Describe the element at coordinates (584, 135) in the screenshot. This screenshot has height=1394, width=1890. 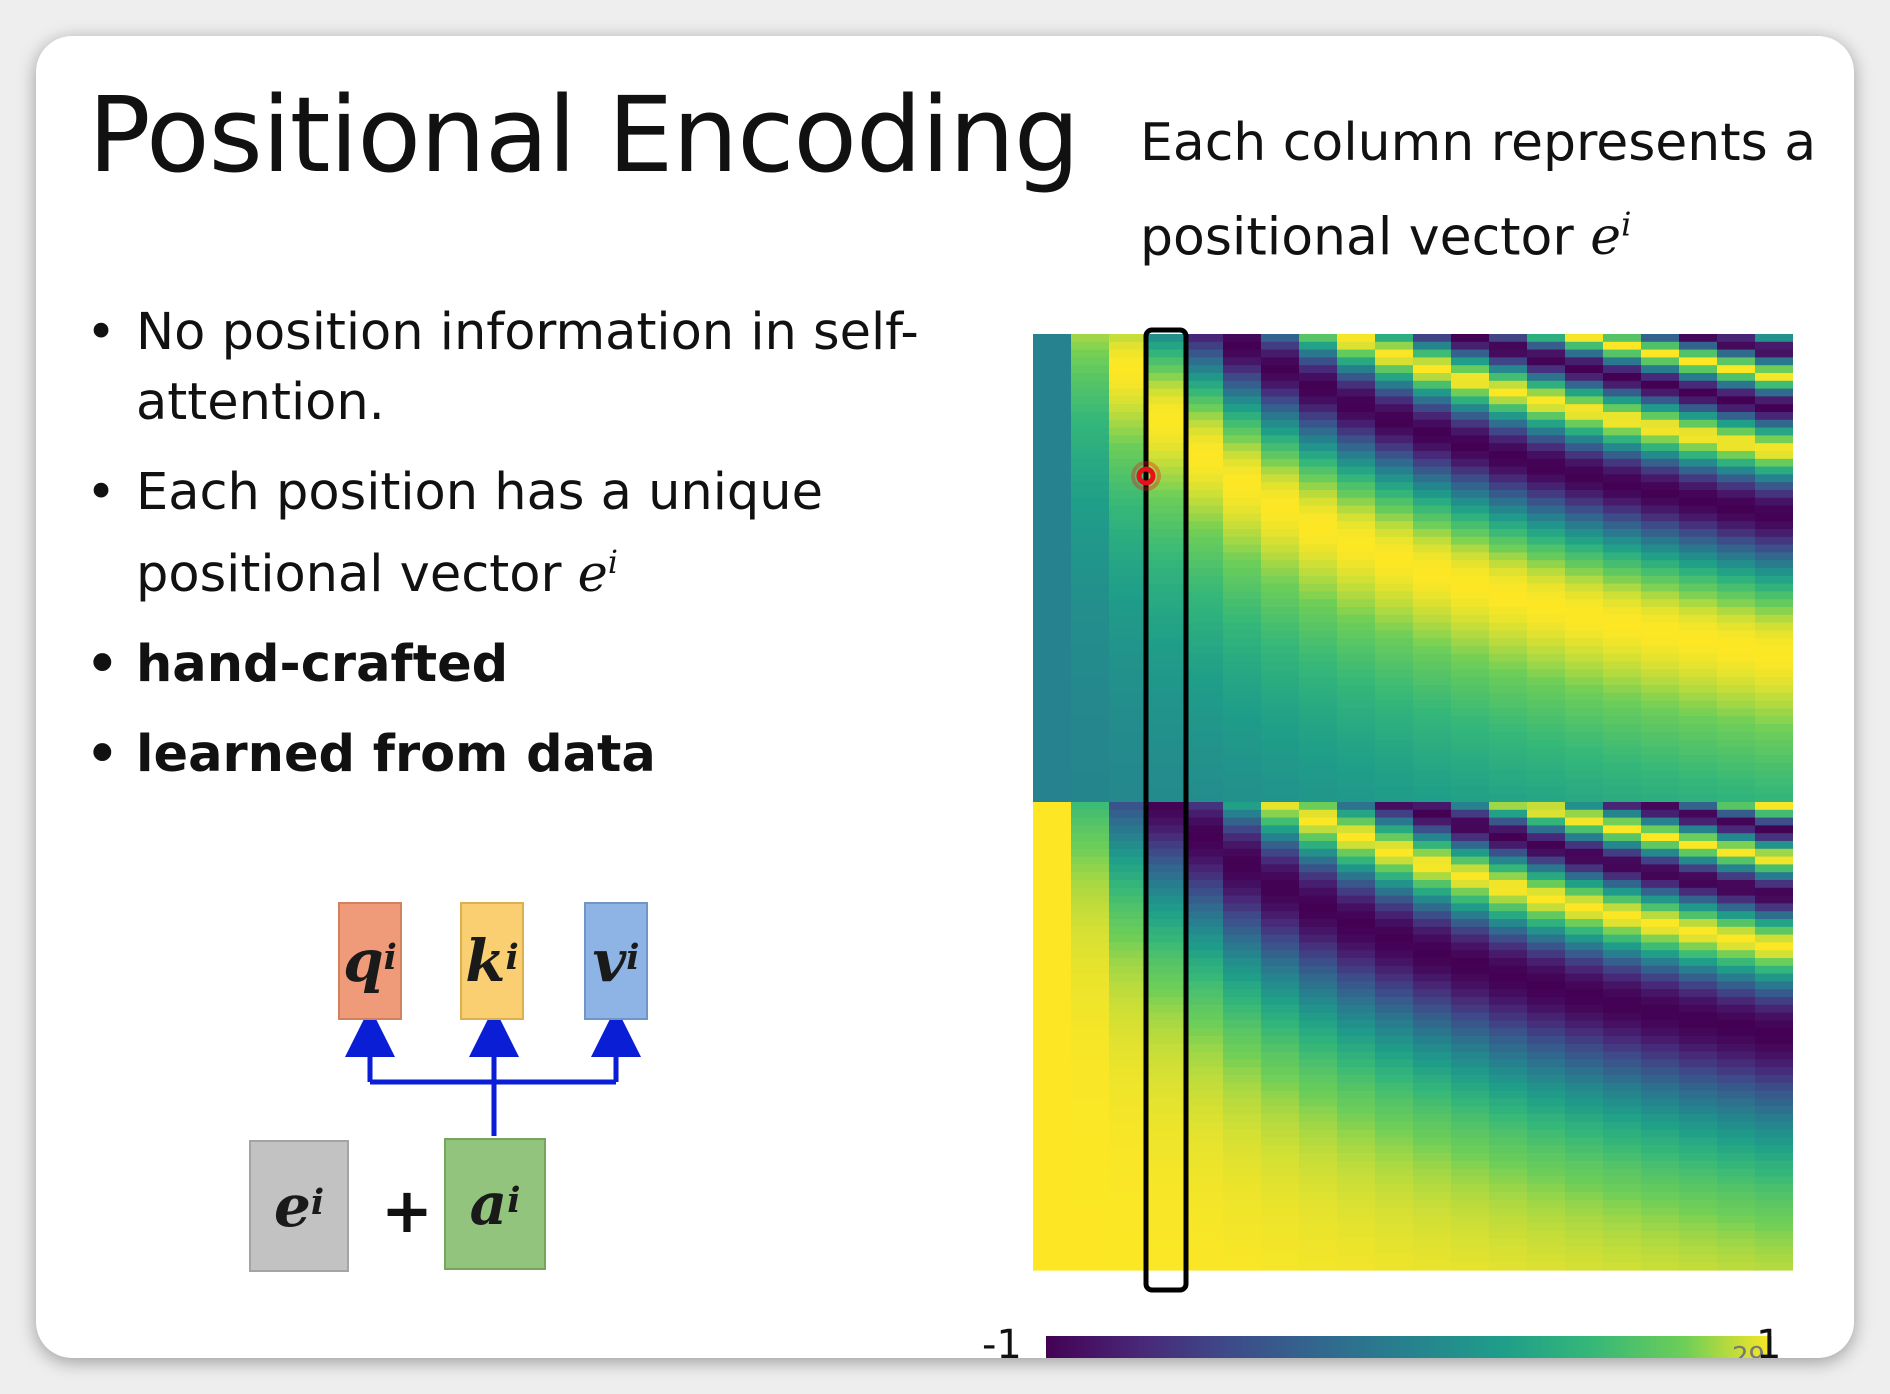
I see `slide-title: Positional Encoding` at that location.